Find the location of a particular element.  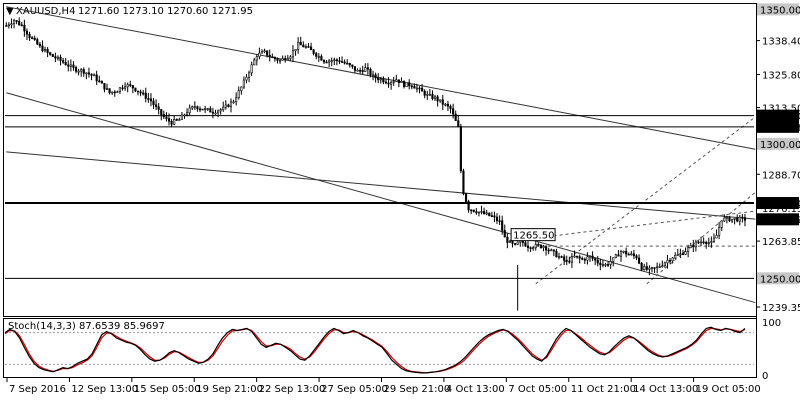

price-annotation: 1265.50 is located at coordinates (533, 235).